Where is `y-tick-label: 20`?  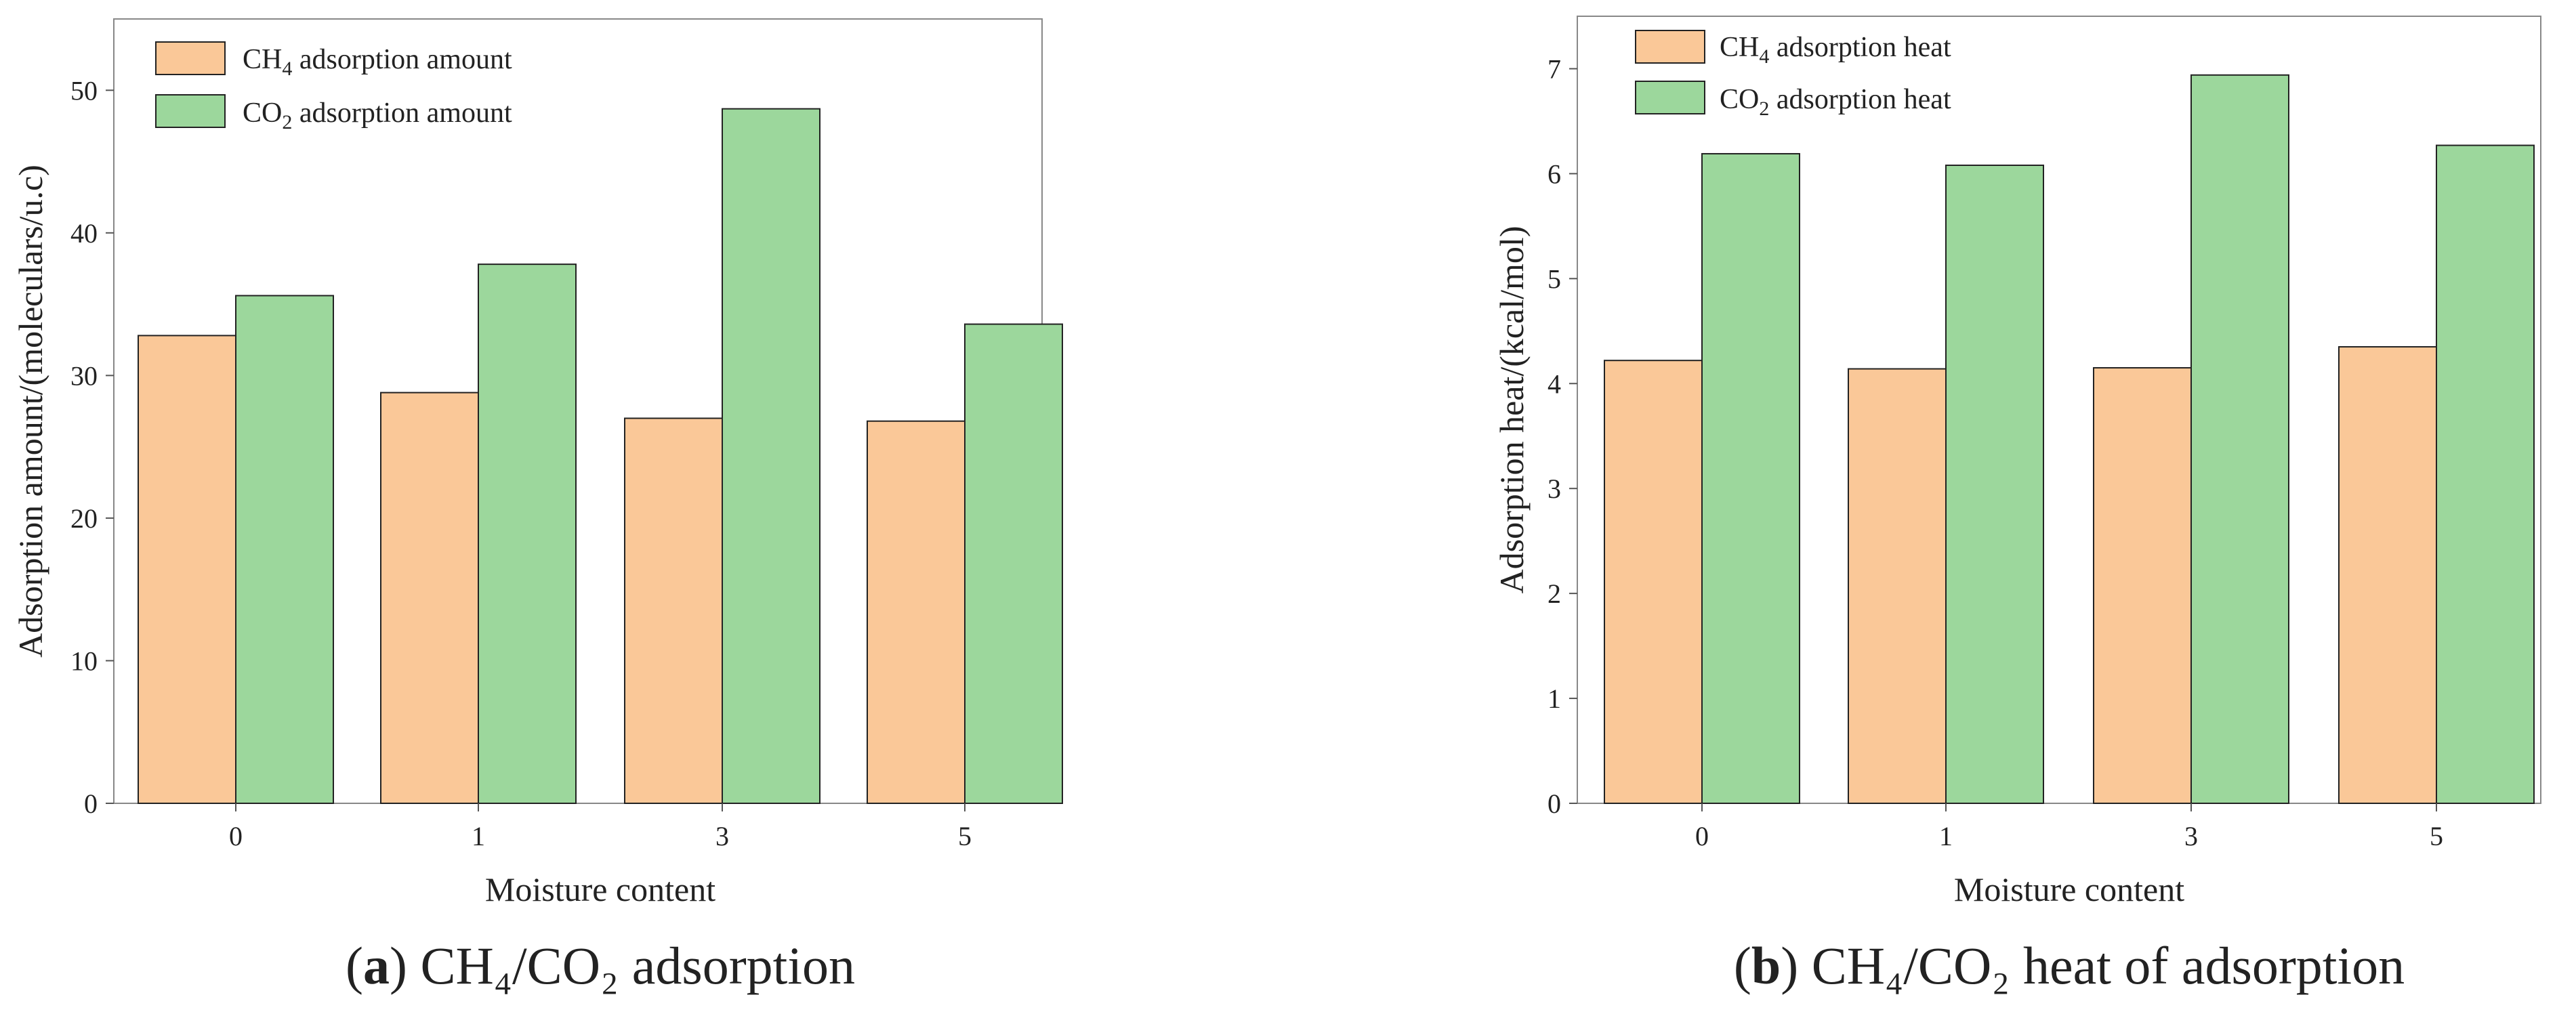
y-tick-label: 20 is located at coordinates (84, 518).